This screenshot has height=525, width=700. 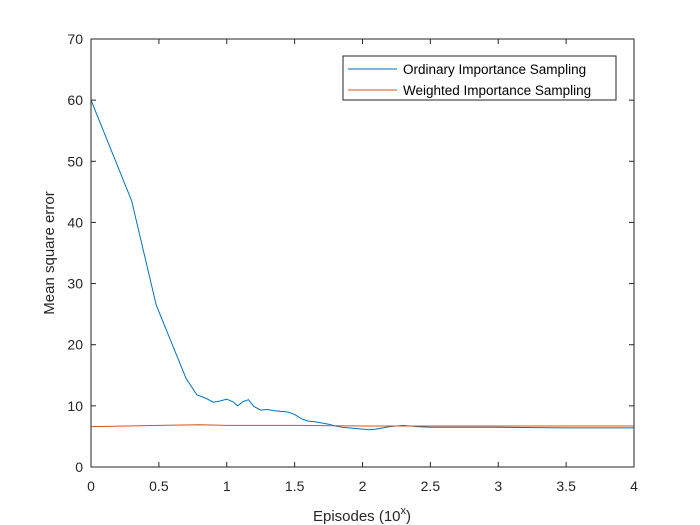 What do you see at coordinates (159, 486) in the screenshot?
I see `x-tick-label: 0.5` at bounding box center [159, 486].